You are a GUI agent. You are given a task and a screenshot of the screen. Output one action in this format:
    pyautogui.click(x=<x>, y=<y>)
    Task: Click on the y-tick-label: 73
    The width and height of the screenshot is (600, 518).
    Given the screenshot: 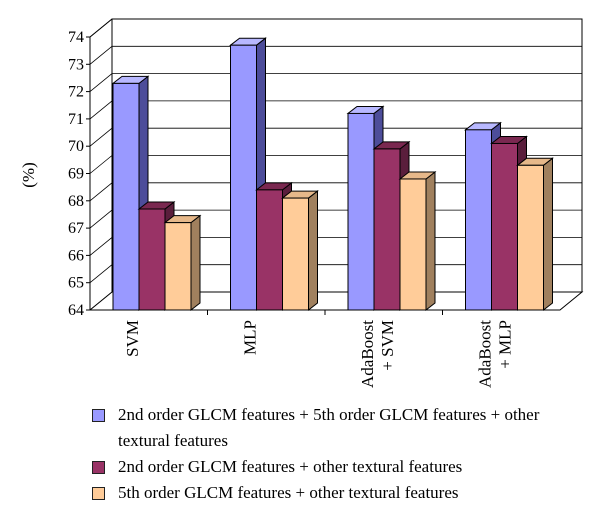 What is the action you would take?
    pyautogui.click(x=76, y=64)
    